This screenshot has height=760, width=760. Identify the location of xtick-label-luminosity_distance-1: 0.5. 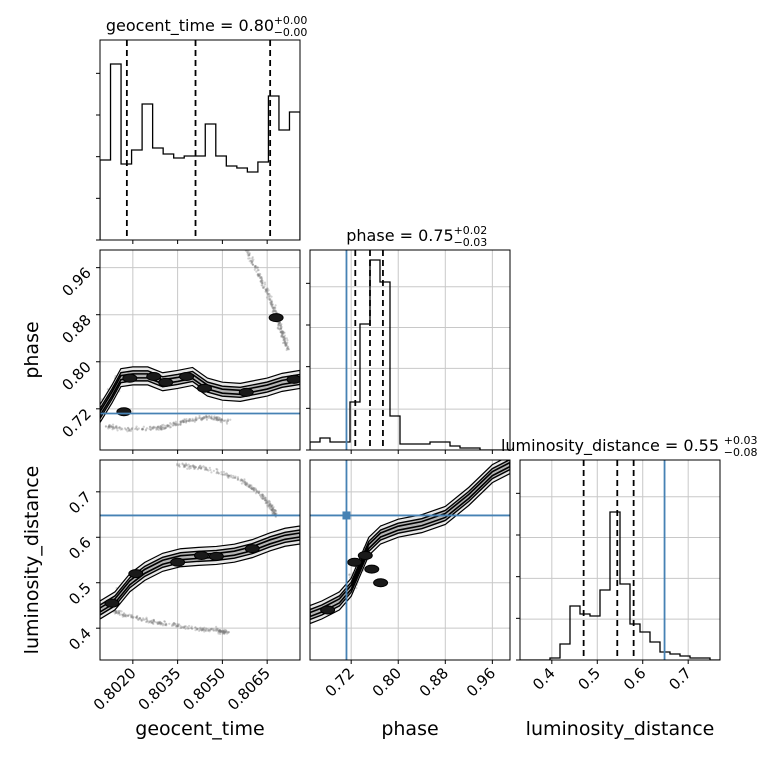
(590, 679).